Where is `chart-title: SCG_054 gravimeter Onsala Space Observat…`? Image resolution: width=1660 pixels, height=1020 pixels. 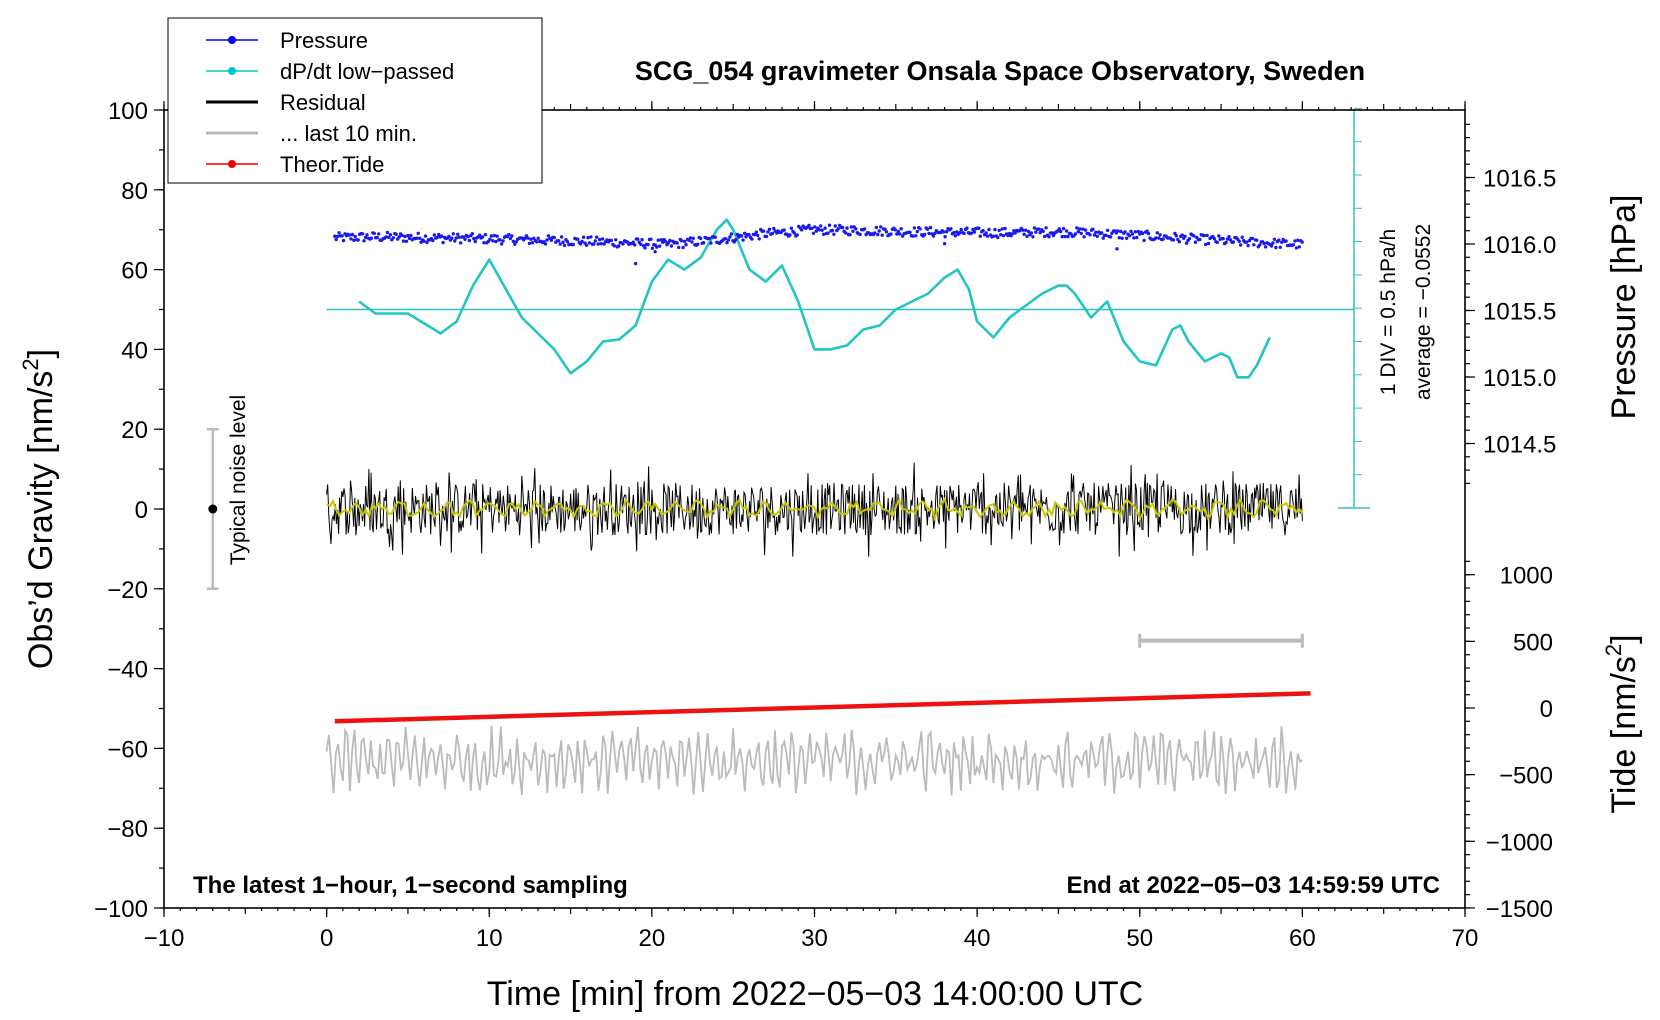 chart-title: SCG_054 gravimeter Onsala Space Observat… is located at coordinates (1000, 71).